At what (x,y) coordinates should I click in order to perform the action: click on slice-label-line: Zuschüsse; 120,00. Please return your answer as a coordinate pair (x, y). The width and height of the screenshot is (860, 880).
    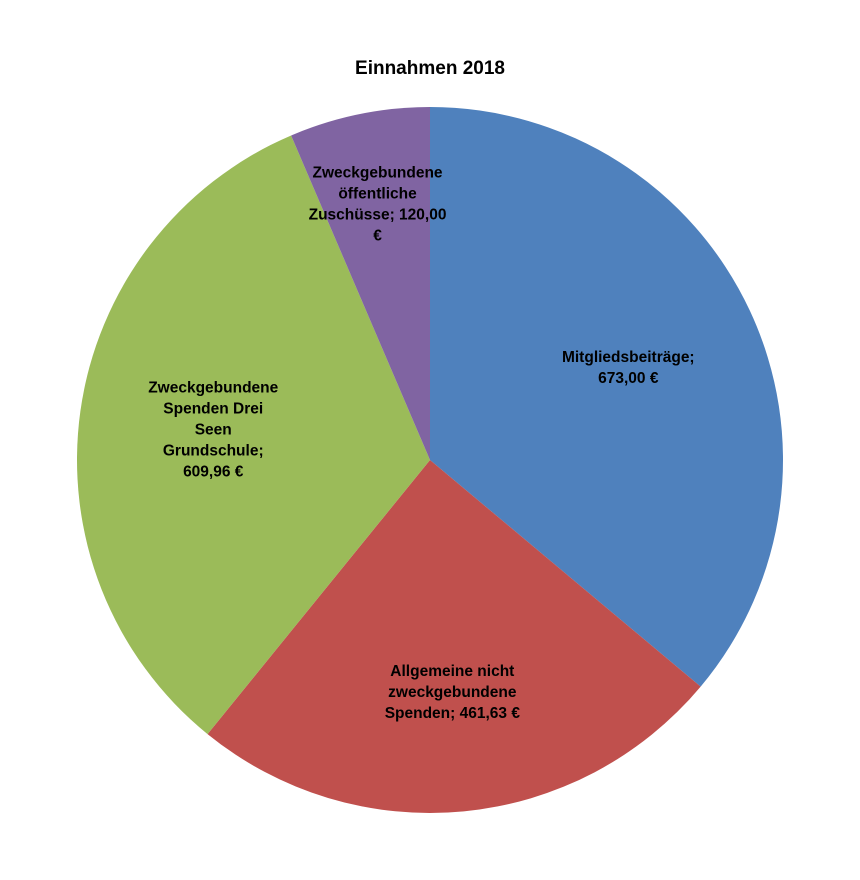
    Looking at the image, I should click on (378, 215).